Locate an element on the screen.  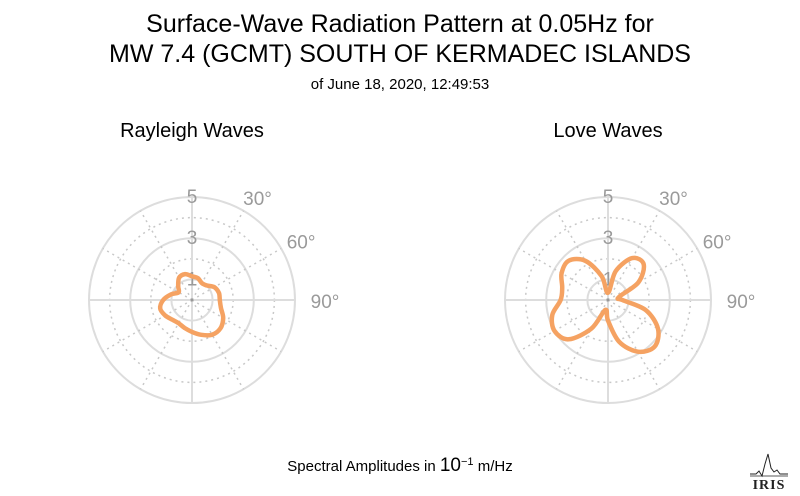
chart-title-line-2: MW 7.4 (GCMT) SOUTH OF KERMADEC ISLANDS is located at coordinates (400, 54).